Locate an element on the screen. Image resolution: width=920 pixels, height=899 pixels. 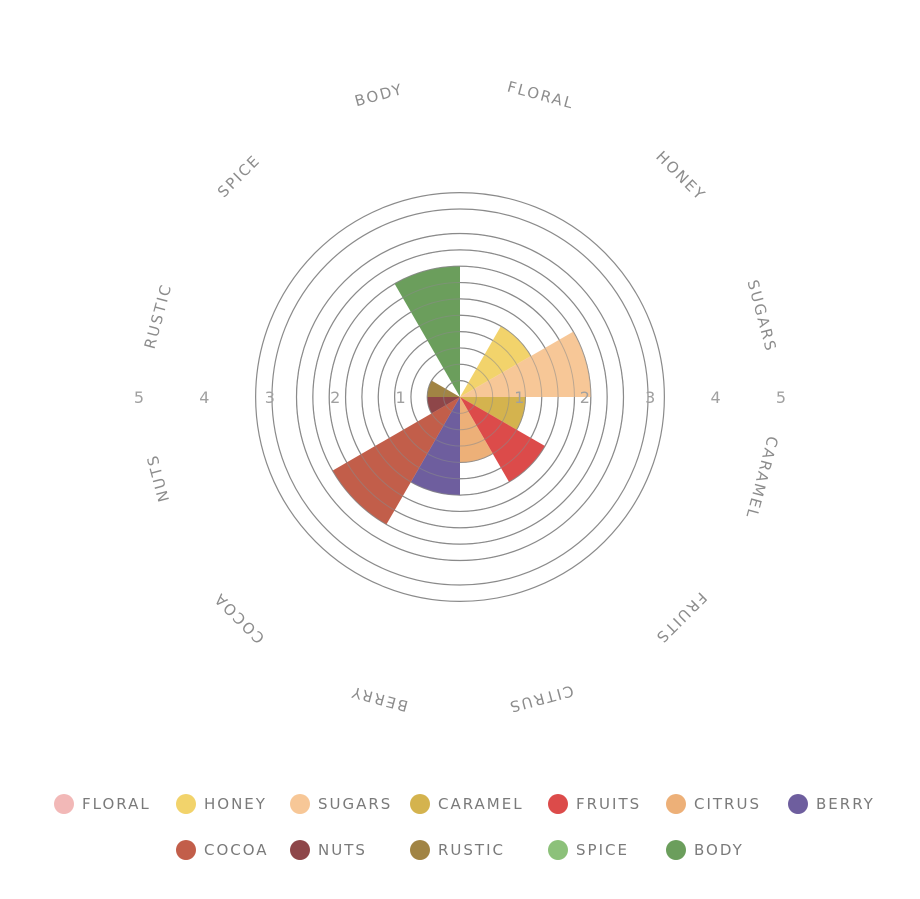
category-label-caramel: CARAMEL is located at coordinates (762, 477).